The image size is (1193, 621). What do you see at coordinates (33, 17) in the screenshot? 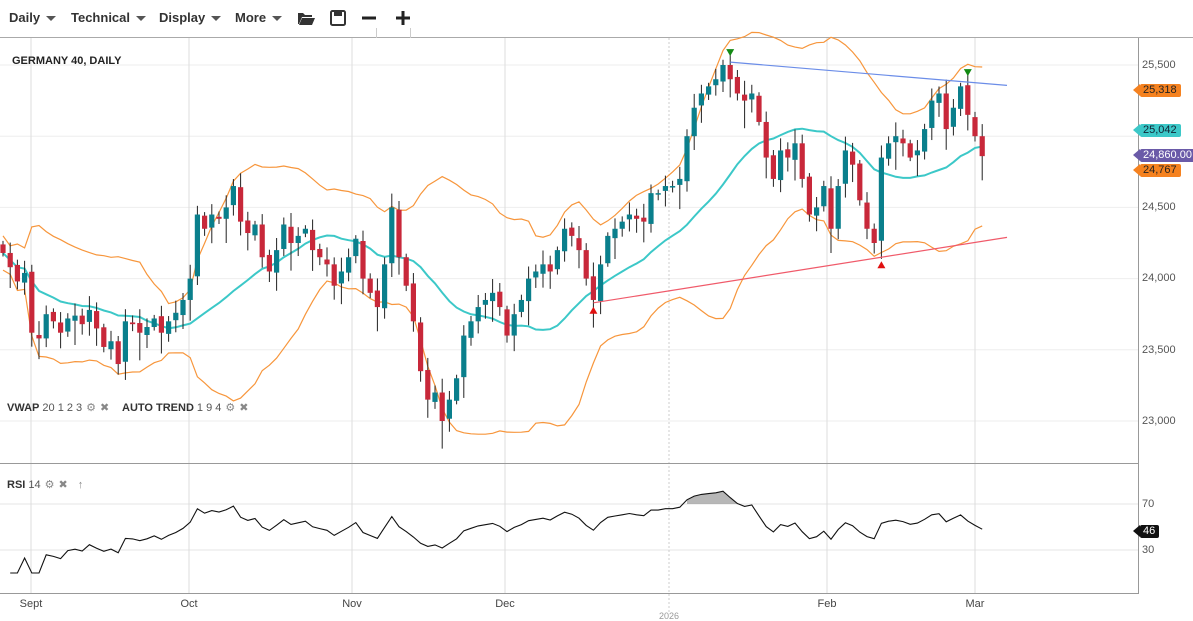
I see `daily-dropdown: Daily` at bounding box center [33, 17].